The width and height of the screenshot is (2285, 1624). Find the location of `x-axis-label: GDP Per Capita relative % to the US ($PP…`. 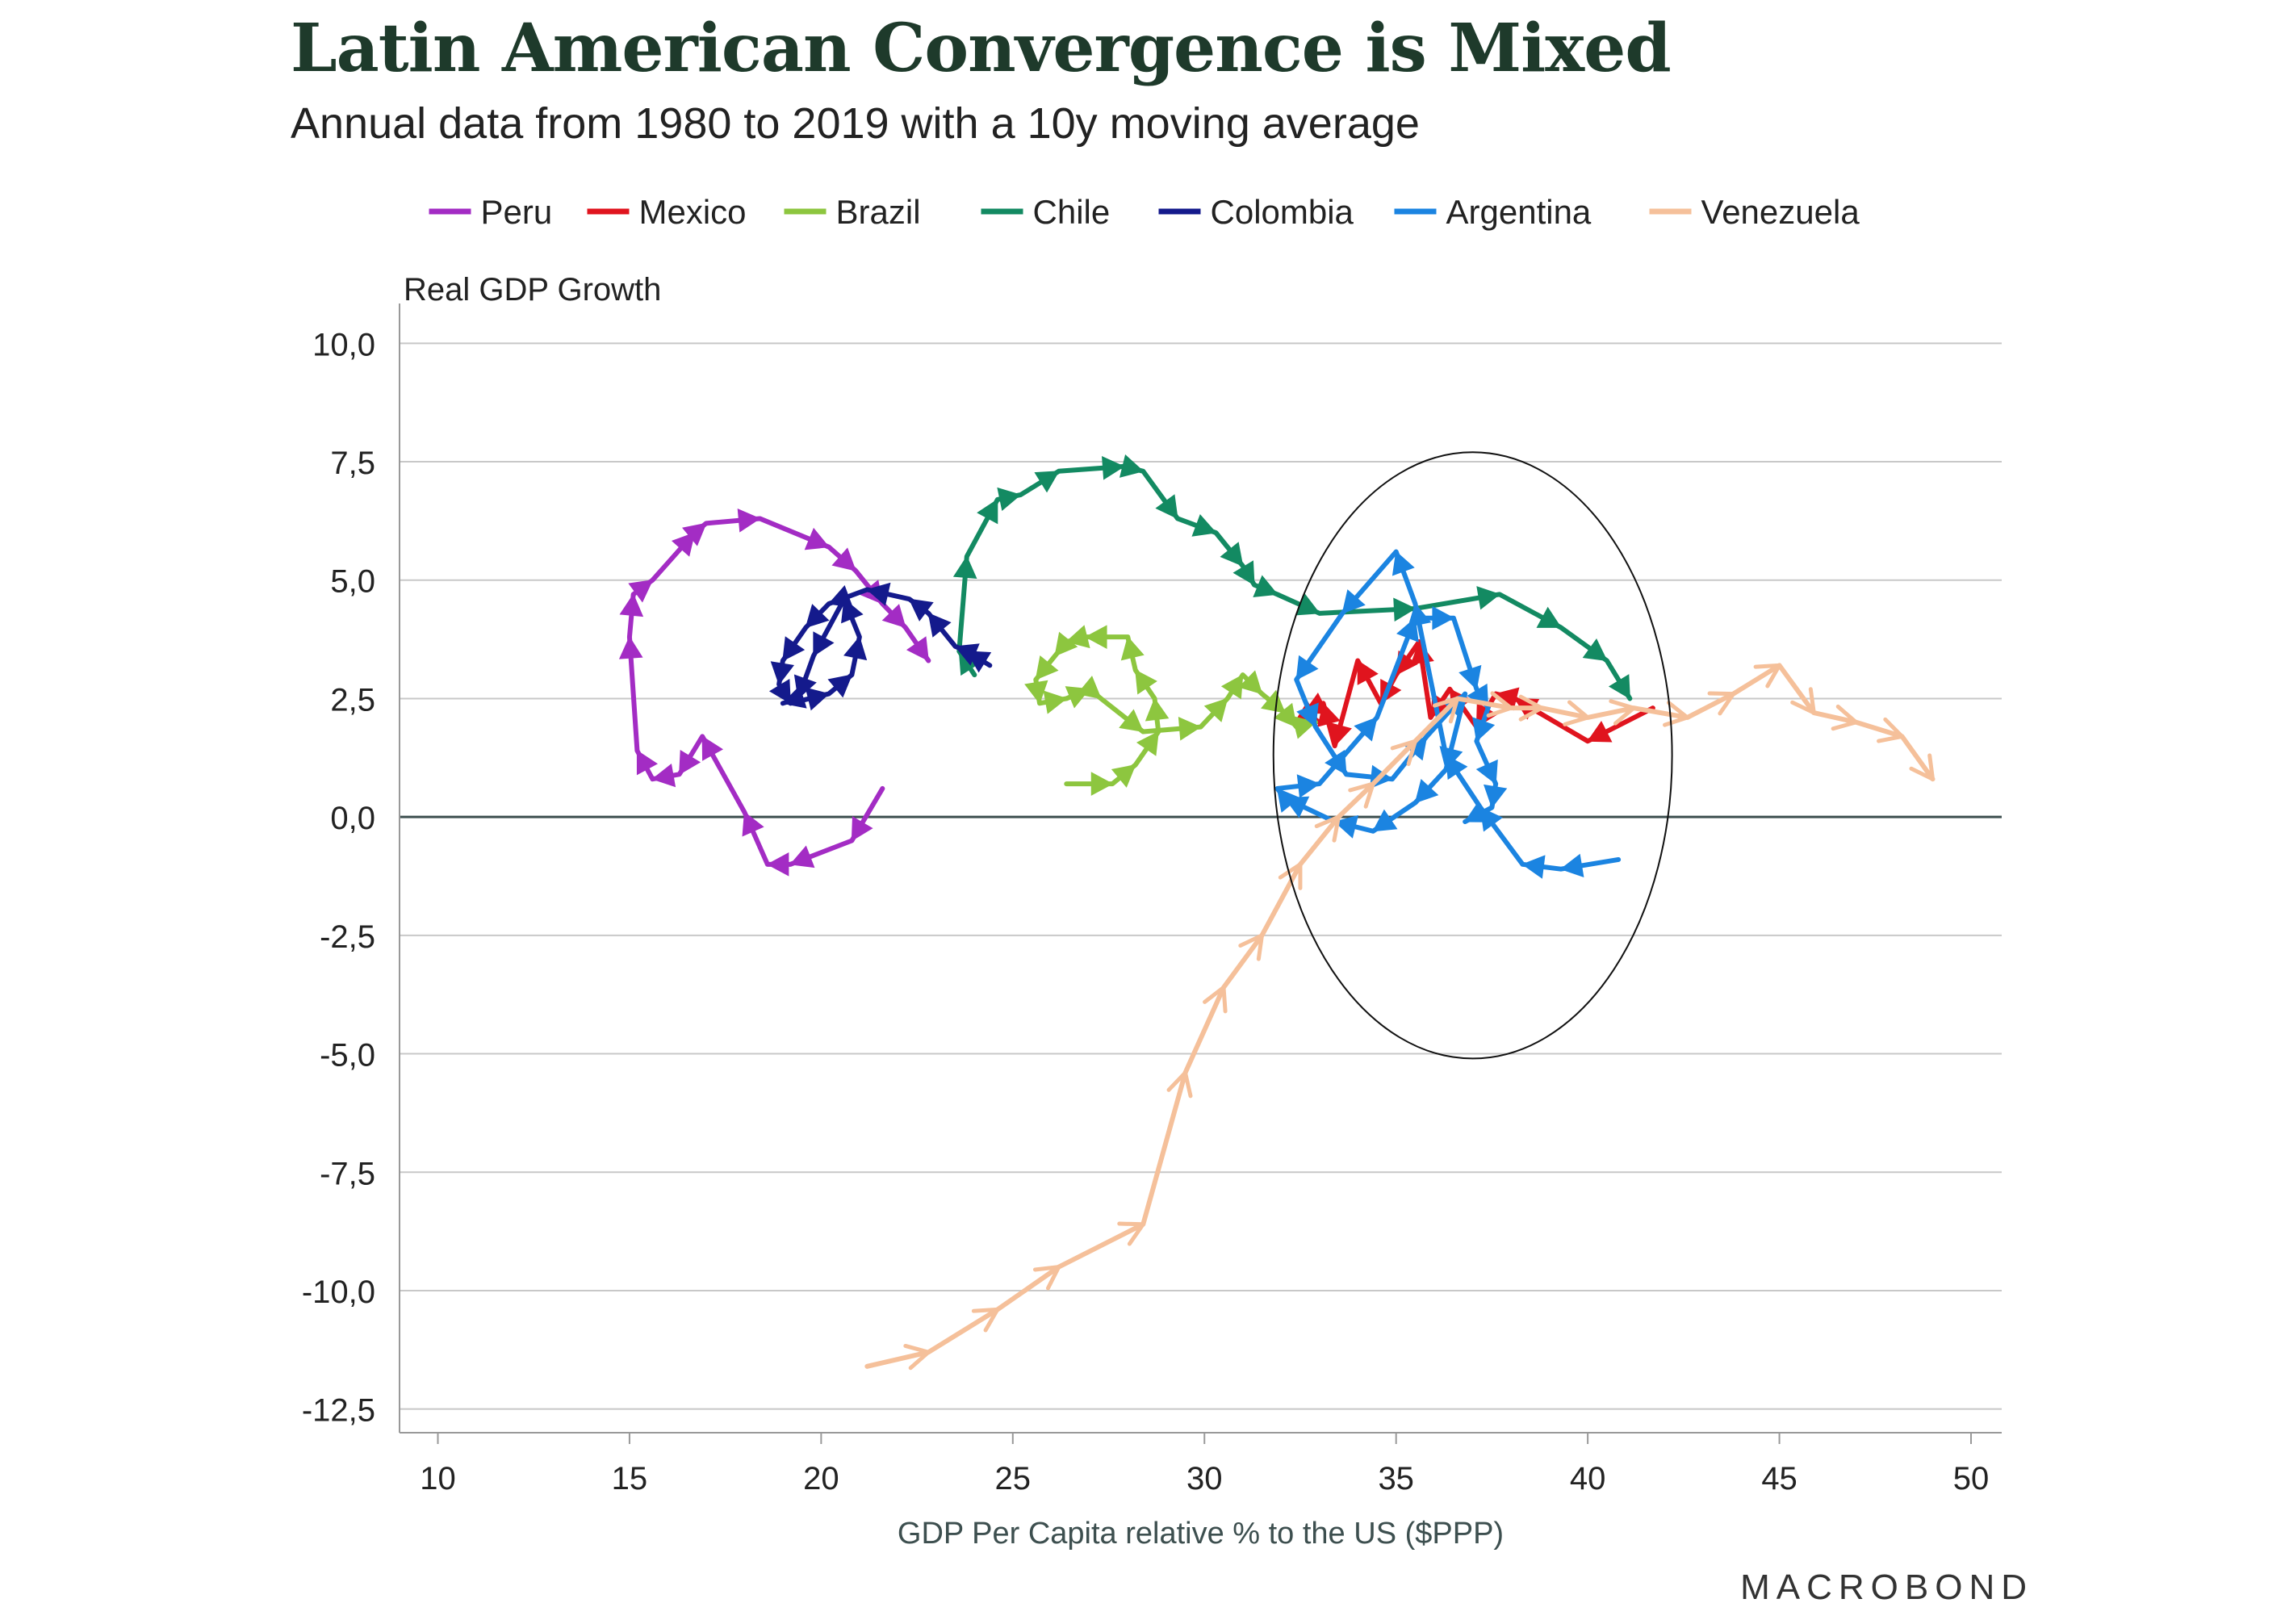

x-axis-label: GDP Per Capita relative % to the US ($PP… is located at coordinates (1201, 1534).